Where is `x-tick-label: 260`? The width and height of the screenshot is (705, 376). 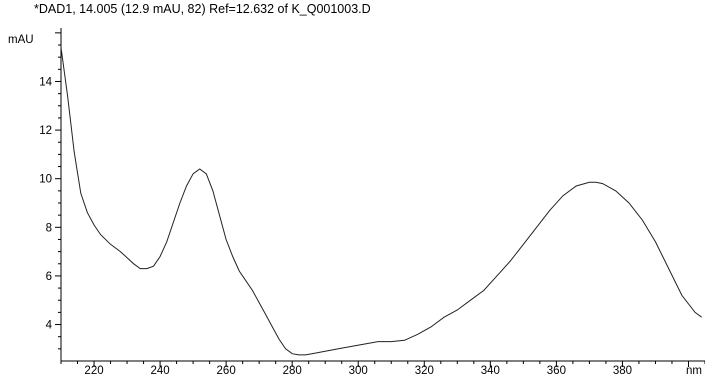 x-tick-label: 260 is located at coordinates (226, 370).